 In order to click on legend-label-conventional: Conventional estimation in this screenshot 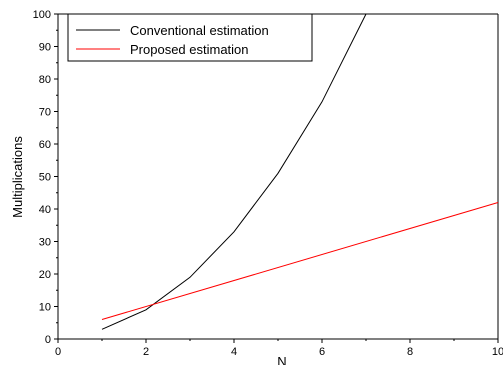, I will do `click(199, 30)`.